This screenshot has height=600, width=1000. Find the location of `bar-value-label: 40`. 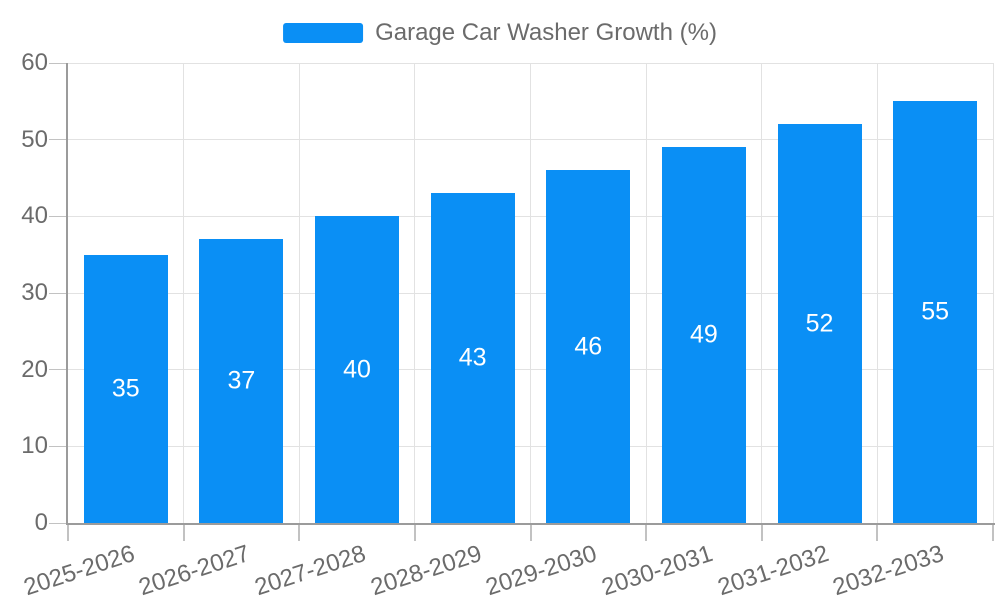

bar-value-label: 40 is located at coordinates (357, 369).